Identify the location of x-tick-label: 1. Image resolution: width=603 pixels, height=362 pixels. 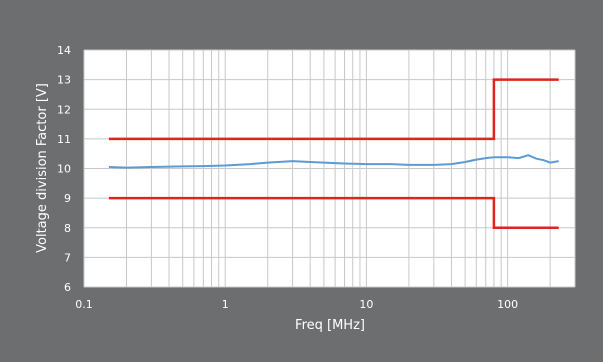
(225, 304).